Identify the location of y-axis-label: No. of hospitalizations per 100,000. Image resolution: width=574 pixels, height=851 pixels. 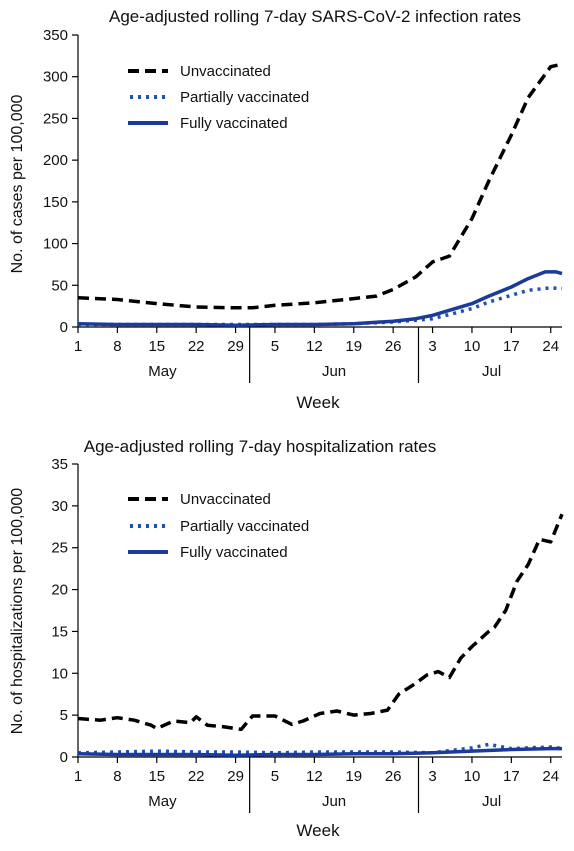
(17, 611).